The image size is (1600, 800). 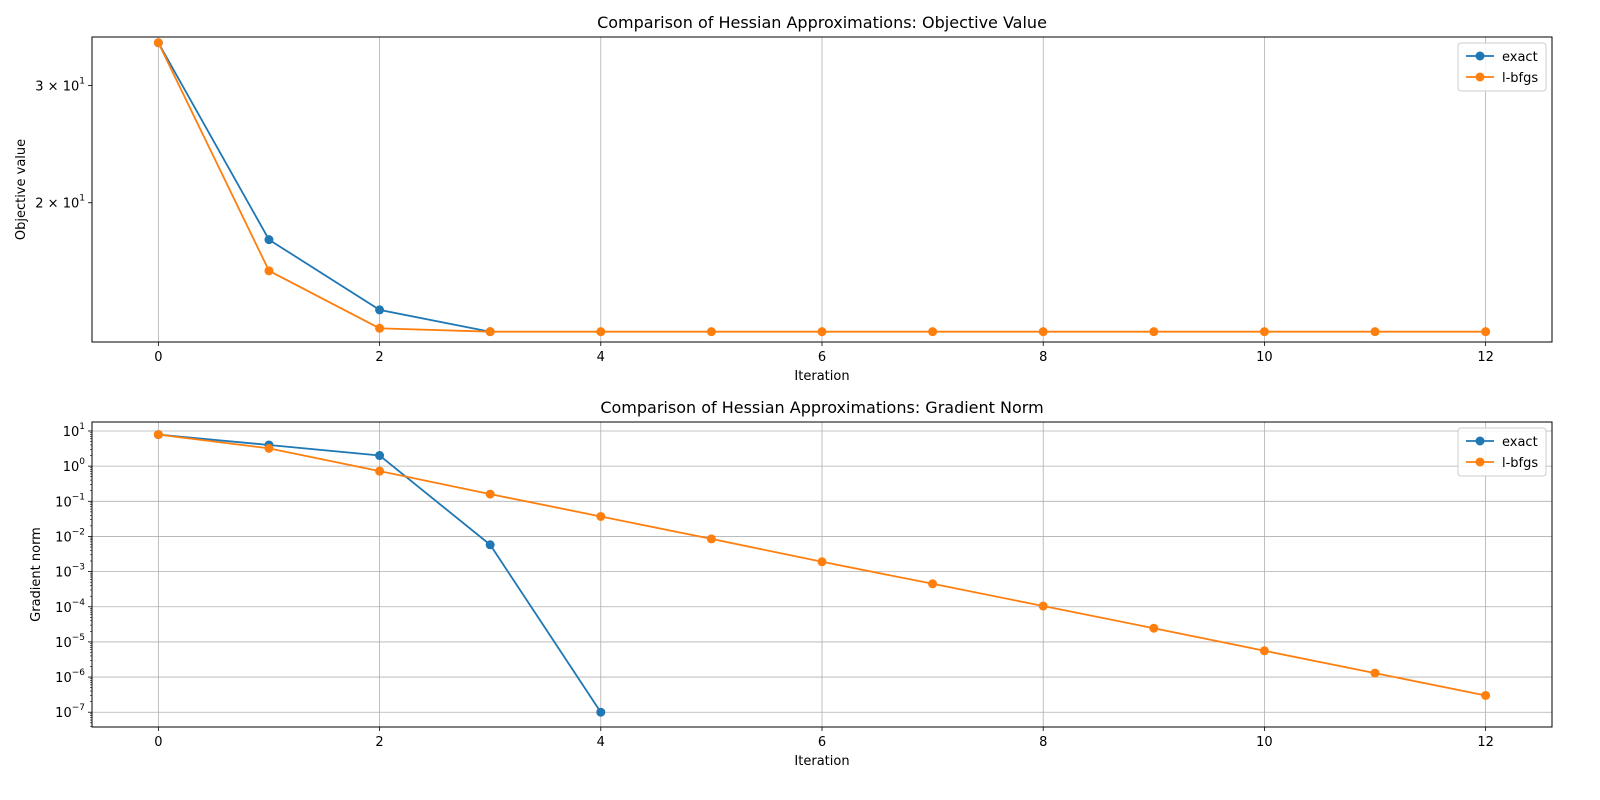 I want to click on y-tick-label-base: 3 × 10, so click(x=57, y=87).